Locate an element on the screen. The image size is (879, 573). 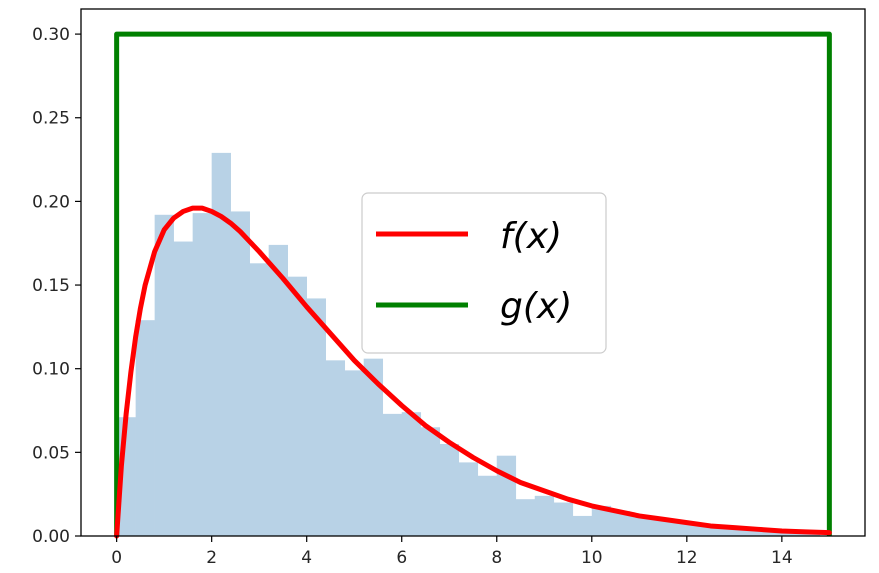
x-tick-label: 4 is located at coordinates (306, 558).